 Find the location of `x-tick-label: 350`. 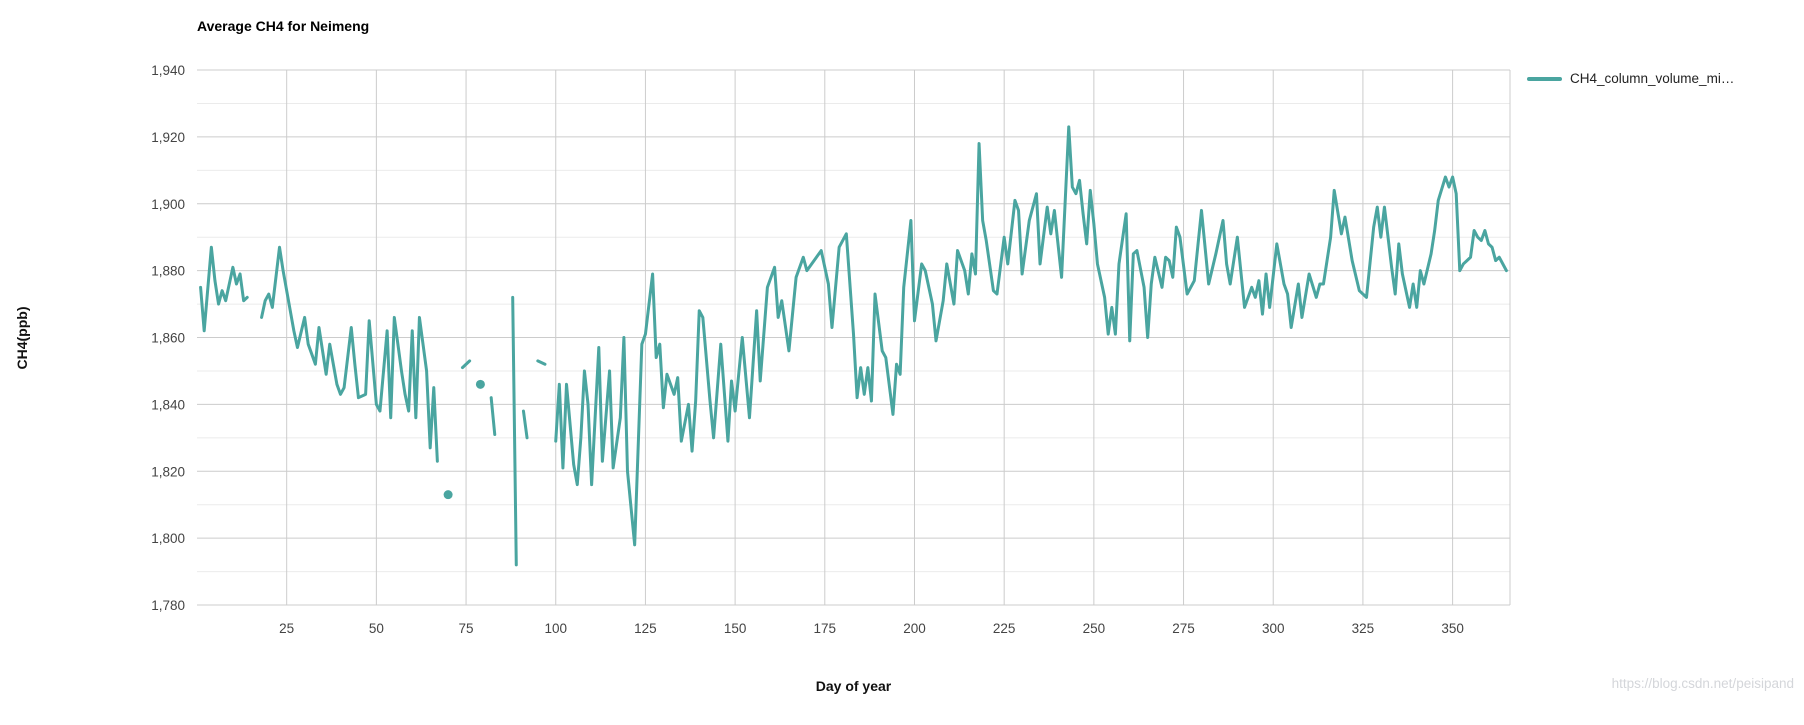

x-tick-label: 350 is located at coordinates (1452, 628).